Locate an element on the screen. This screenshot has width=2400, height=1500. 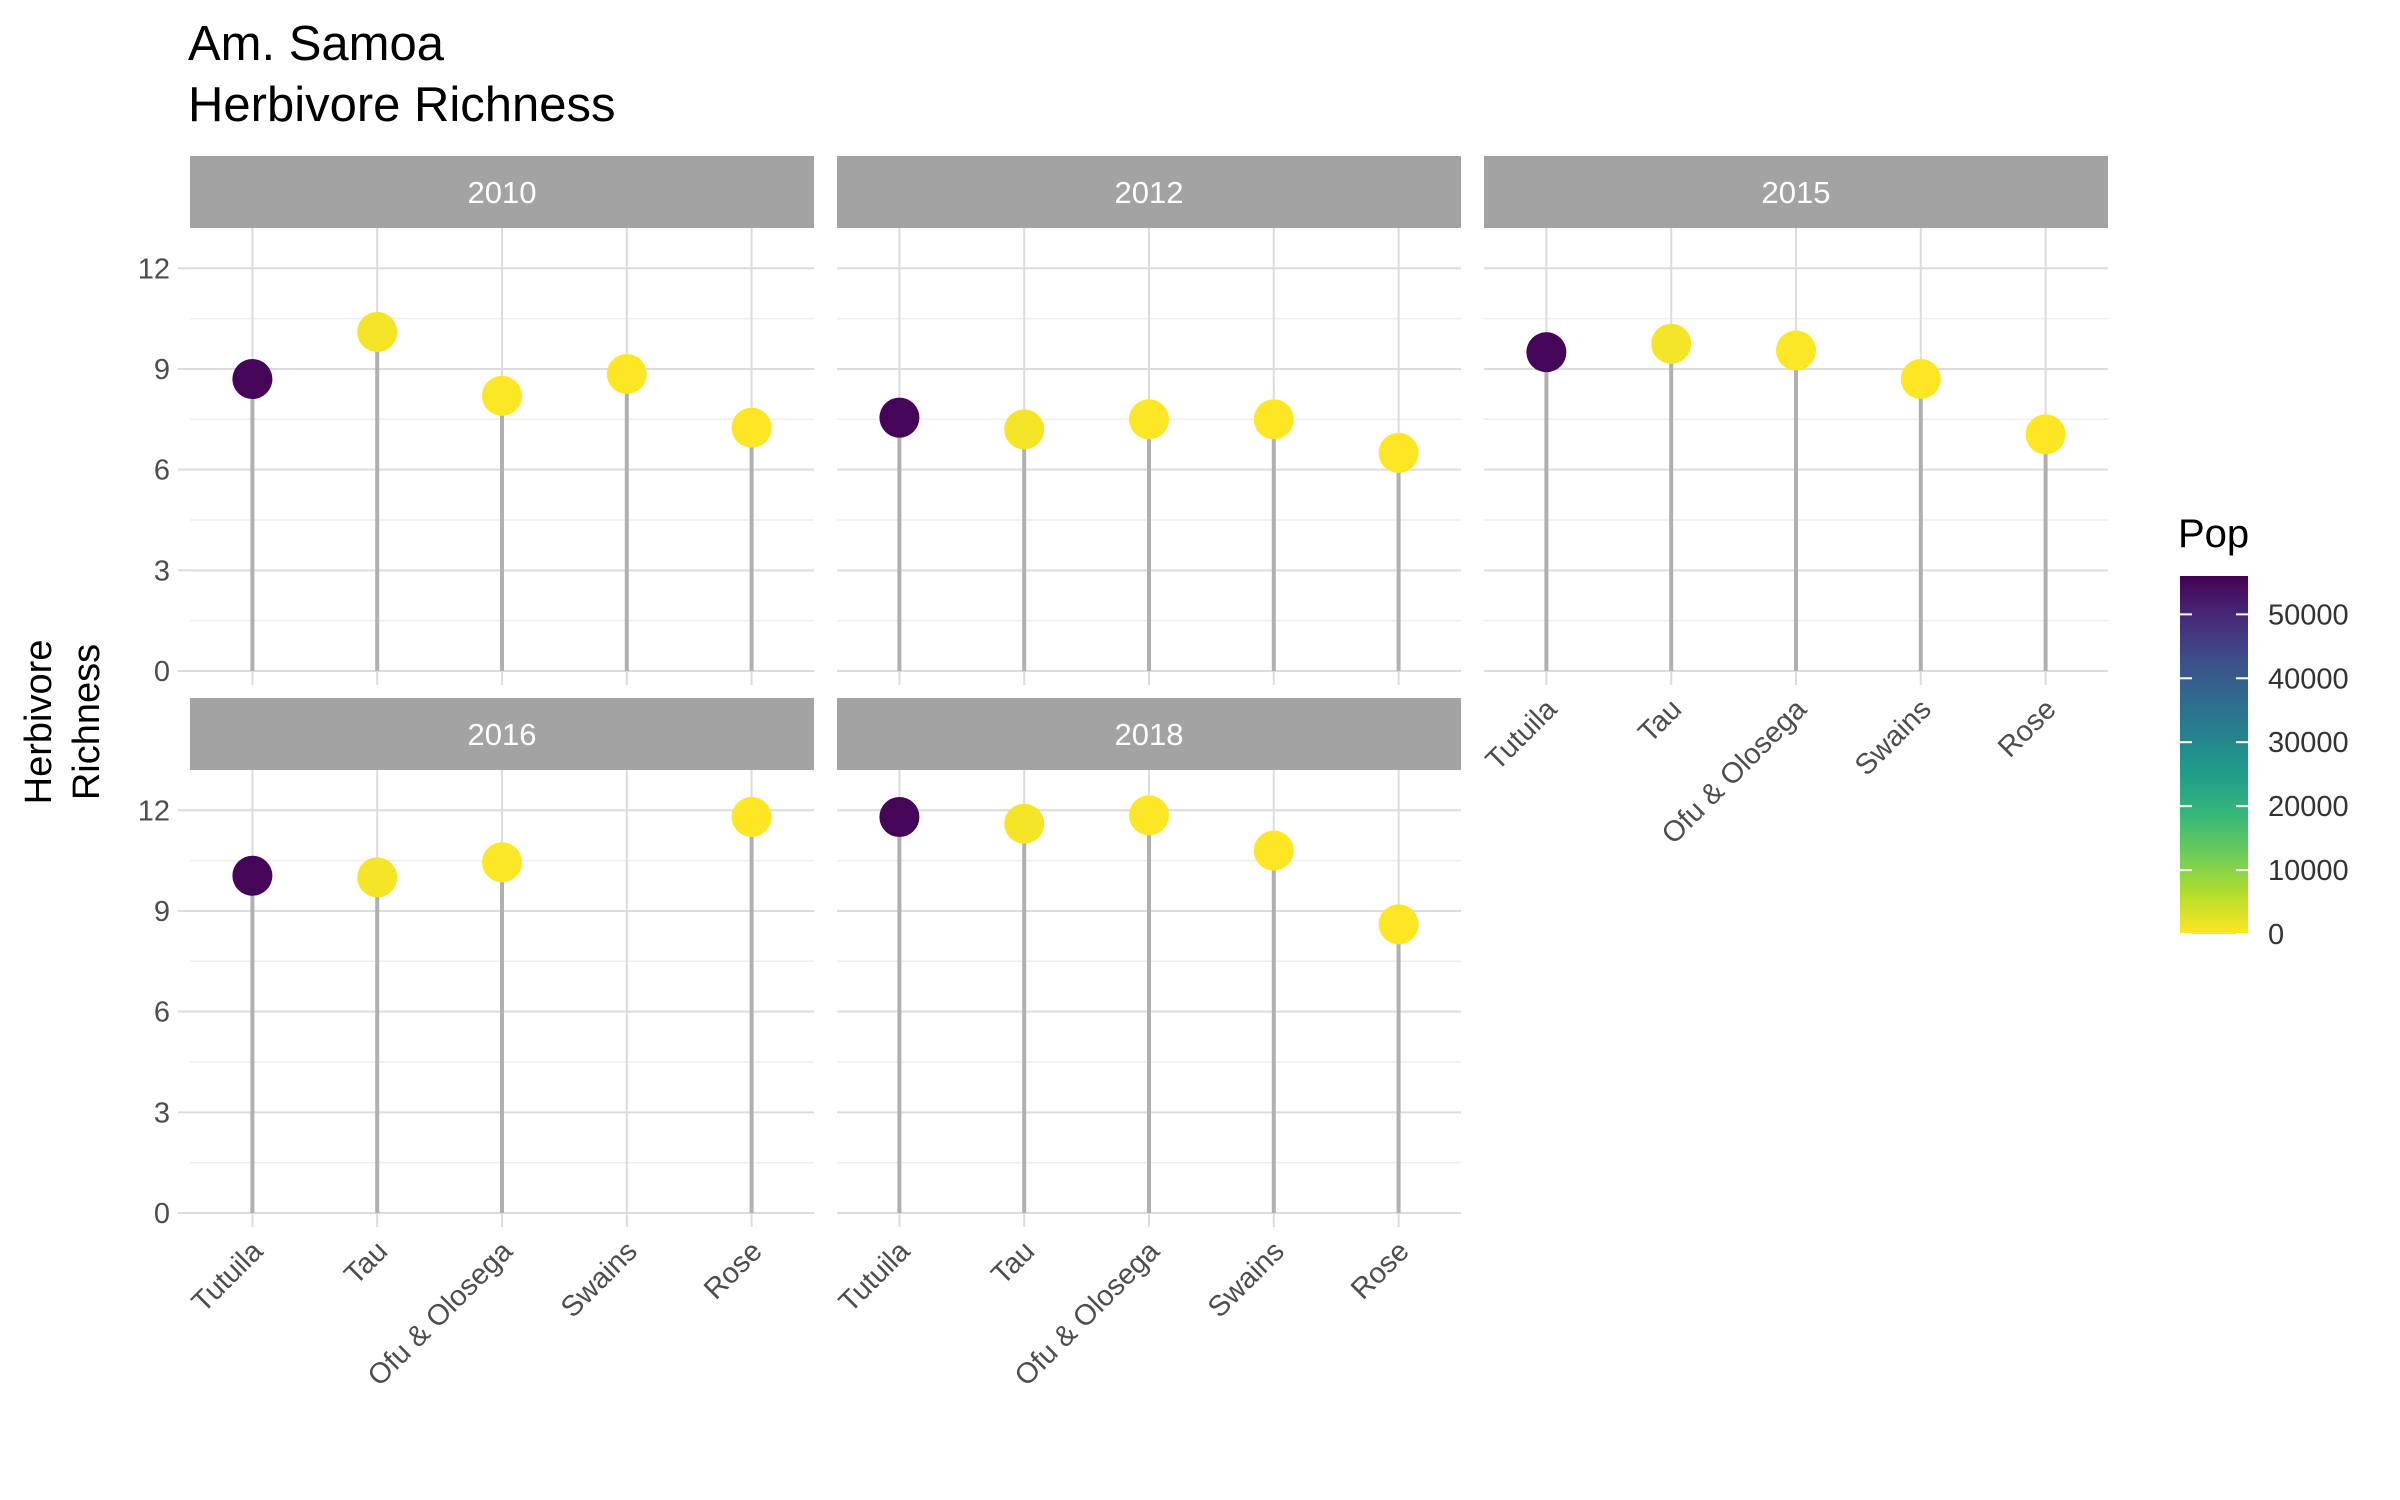
legend-tick-label: 50000 is located at coordinates (2308, 615).